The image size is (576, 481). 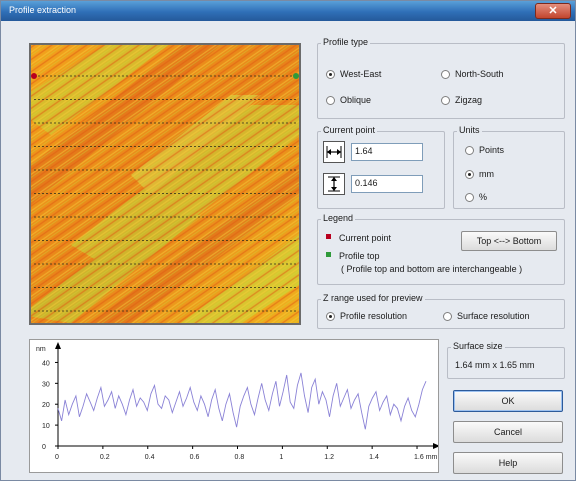 I want to click on y-tick-label: 0, so click(x=44, y=447).